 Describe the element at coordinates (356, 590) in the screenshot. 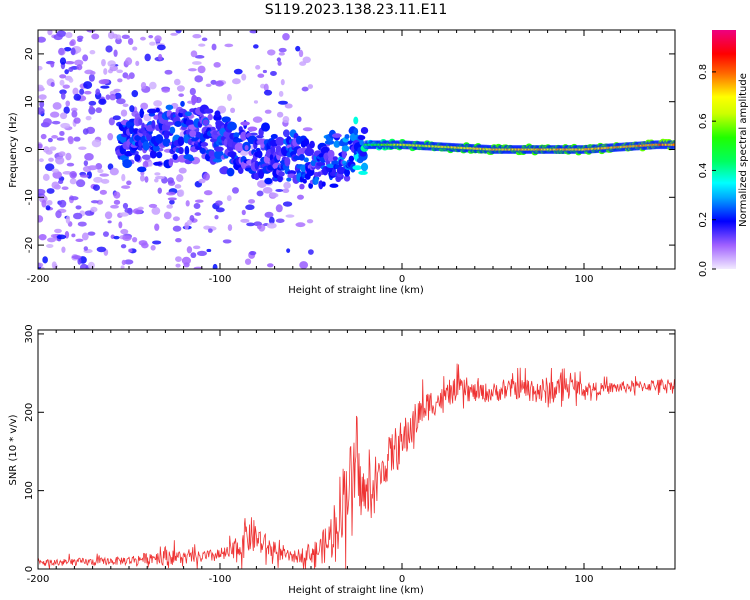

I see `snr-xlabel: Height of straight line (km)` at that location.